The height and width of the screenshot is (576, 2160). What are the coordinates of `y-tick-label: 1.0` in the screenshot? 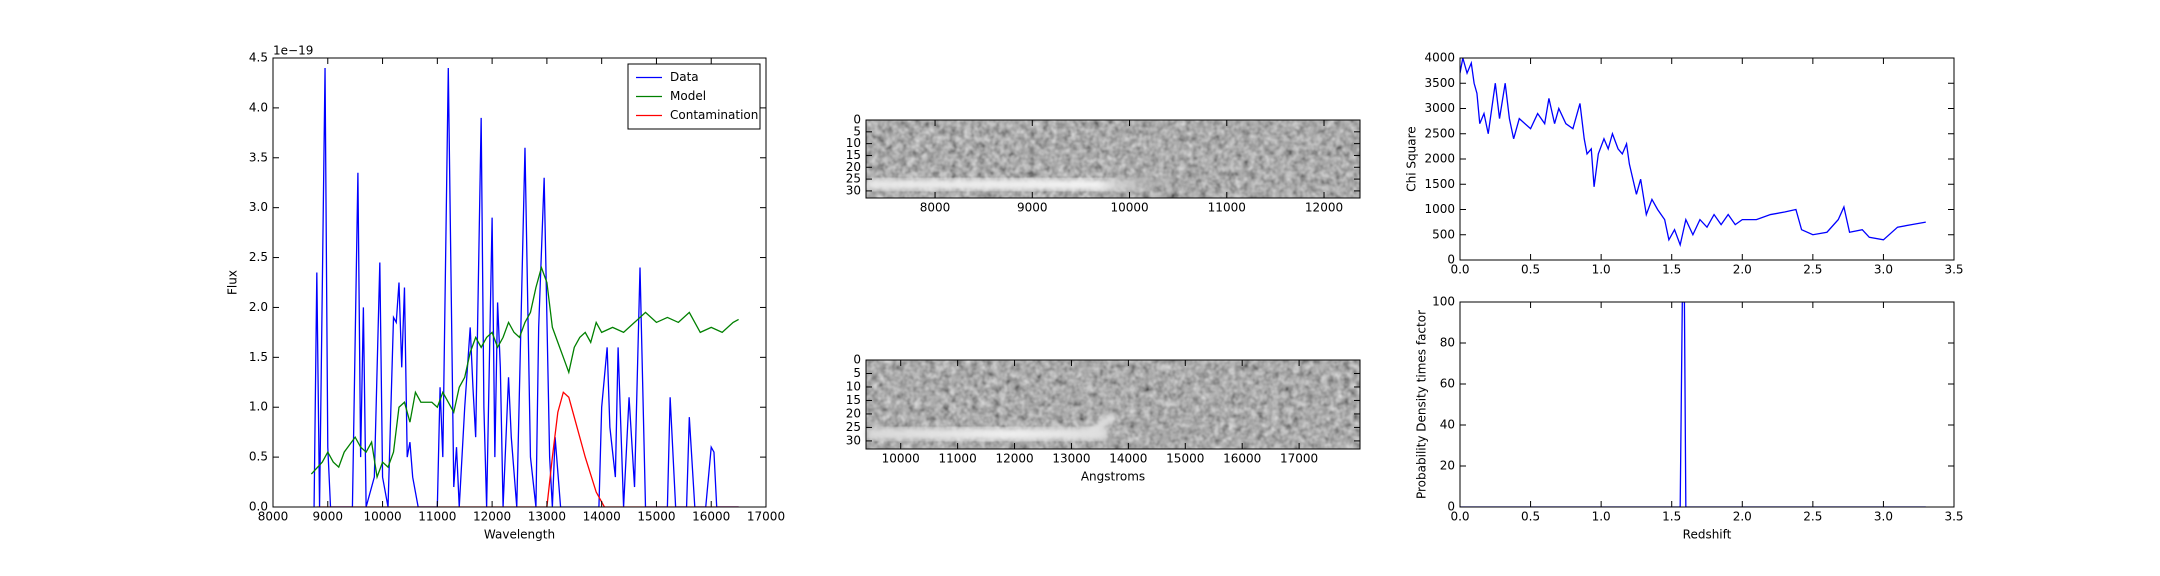 It's located at (258, 407).